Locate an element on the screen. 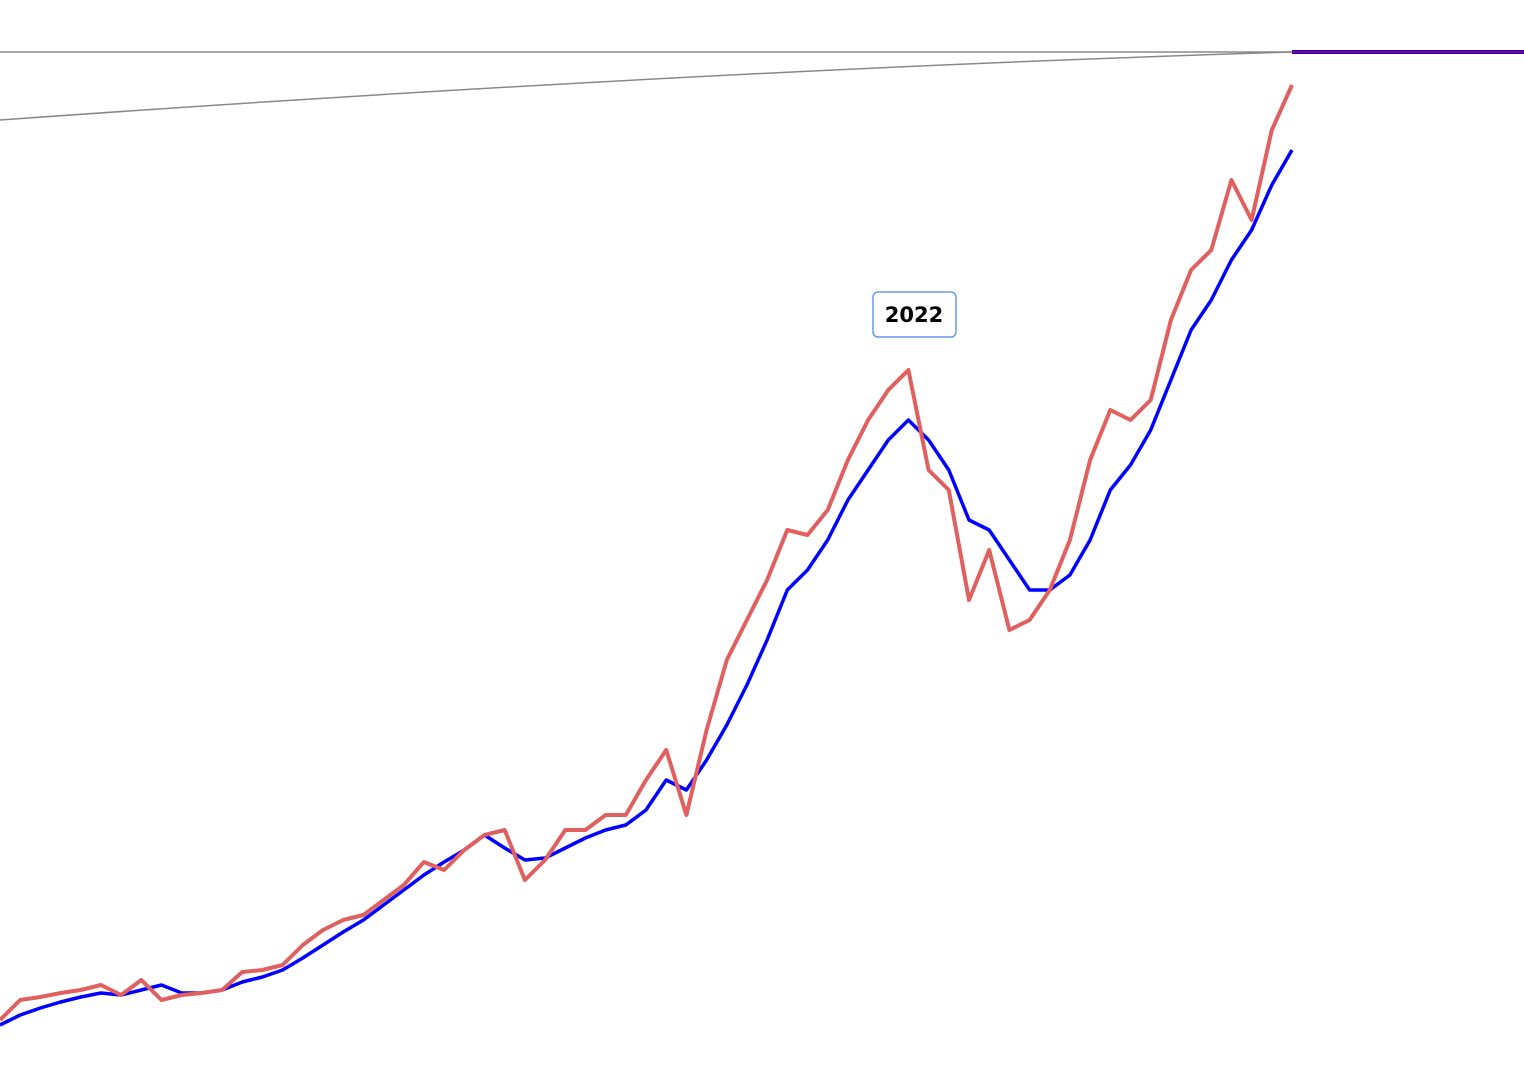  trend-curve is located at coordinates (646, 86).